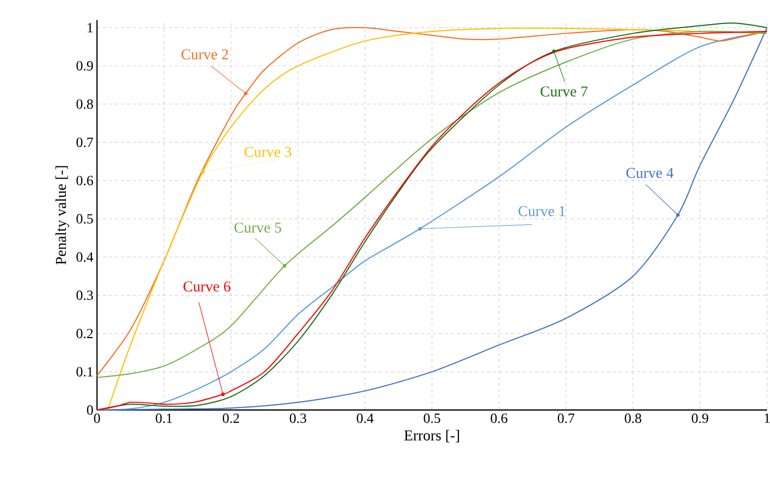  What do you see at coordinates (85, 257) in the screenshot?
I see `y-tick-label: 0.4` at bounding box center [85, 257].